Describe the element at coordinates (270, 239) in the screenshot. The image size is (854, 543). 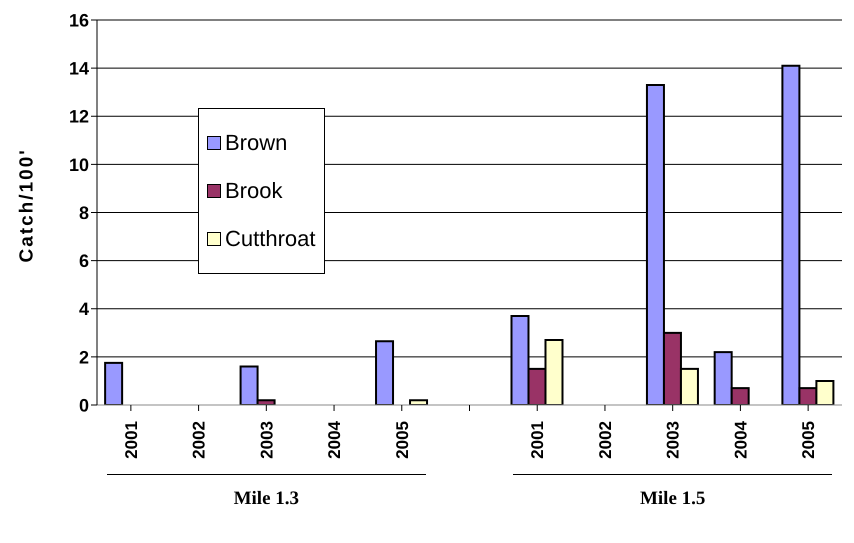
I see `legend-label: Cutthroat` at that location.